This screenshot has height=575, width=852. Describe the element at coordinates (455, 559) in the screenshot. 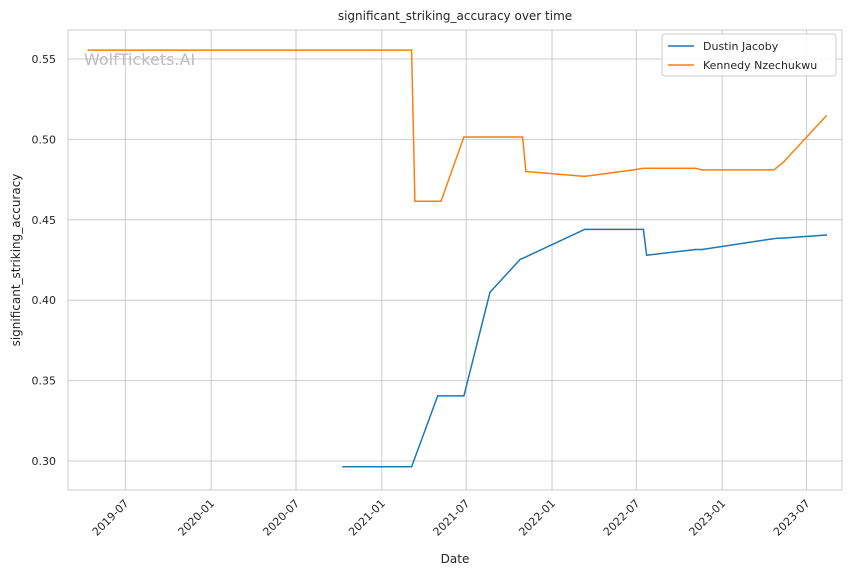

I see `x-axis-title: Date` at that location.